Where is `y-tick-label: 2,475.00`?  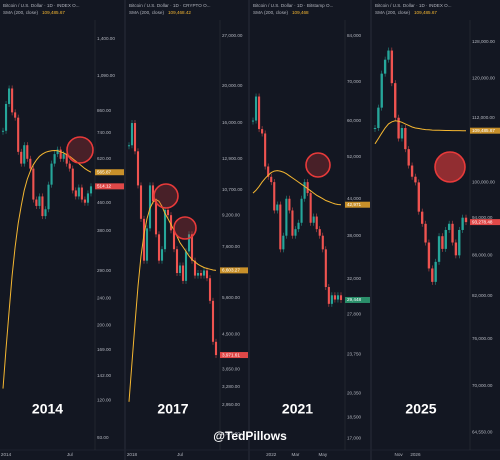
y-tick-label: 2,475.00 is located at coordinates (231, 433).